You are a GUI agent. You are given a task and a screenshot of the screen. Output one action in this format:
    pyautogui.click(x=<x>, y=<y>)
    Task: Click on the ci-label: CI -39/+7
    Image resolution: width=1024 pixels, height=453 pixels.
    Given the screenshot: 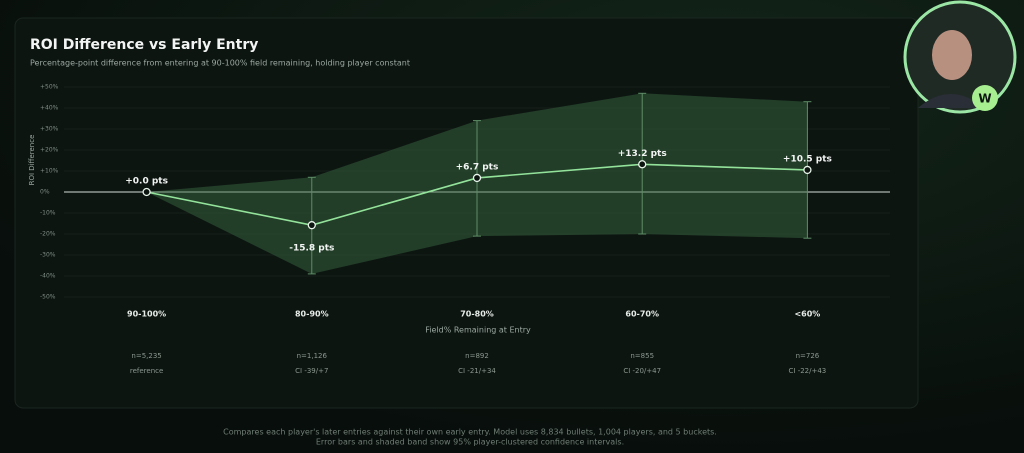 What is the action you would take?
    pyautogui.click(x=311, y=371)
    